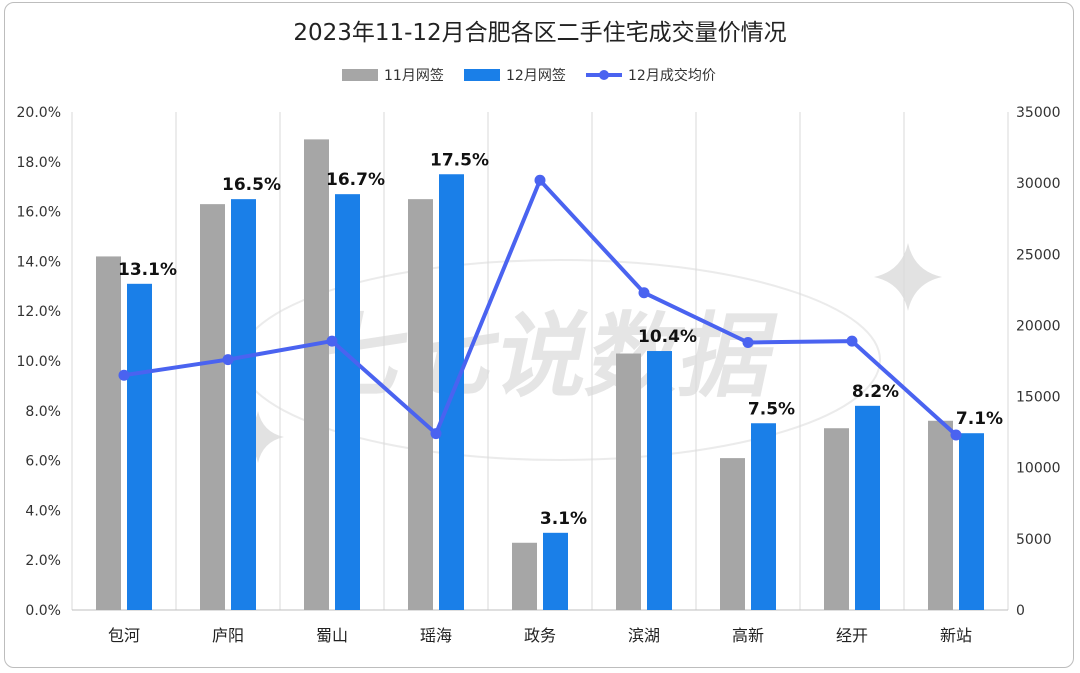 The height and width of the screenshot is (673, 1080). Describe the element at coordinates (563, 519) in the screenshot. I see `bar-data-label: 3.1%` at that location.